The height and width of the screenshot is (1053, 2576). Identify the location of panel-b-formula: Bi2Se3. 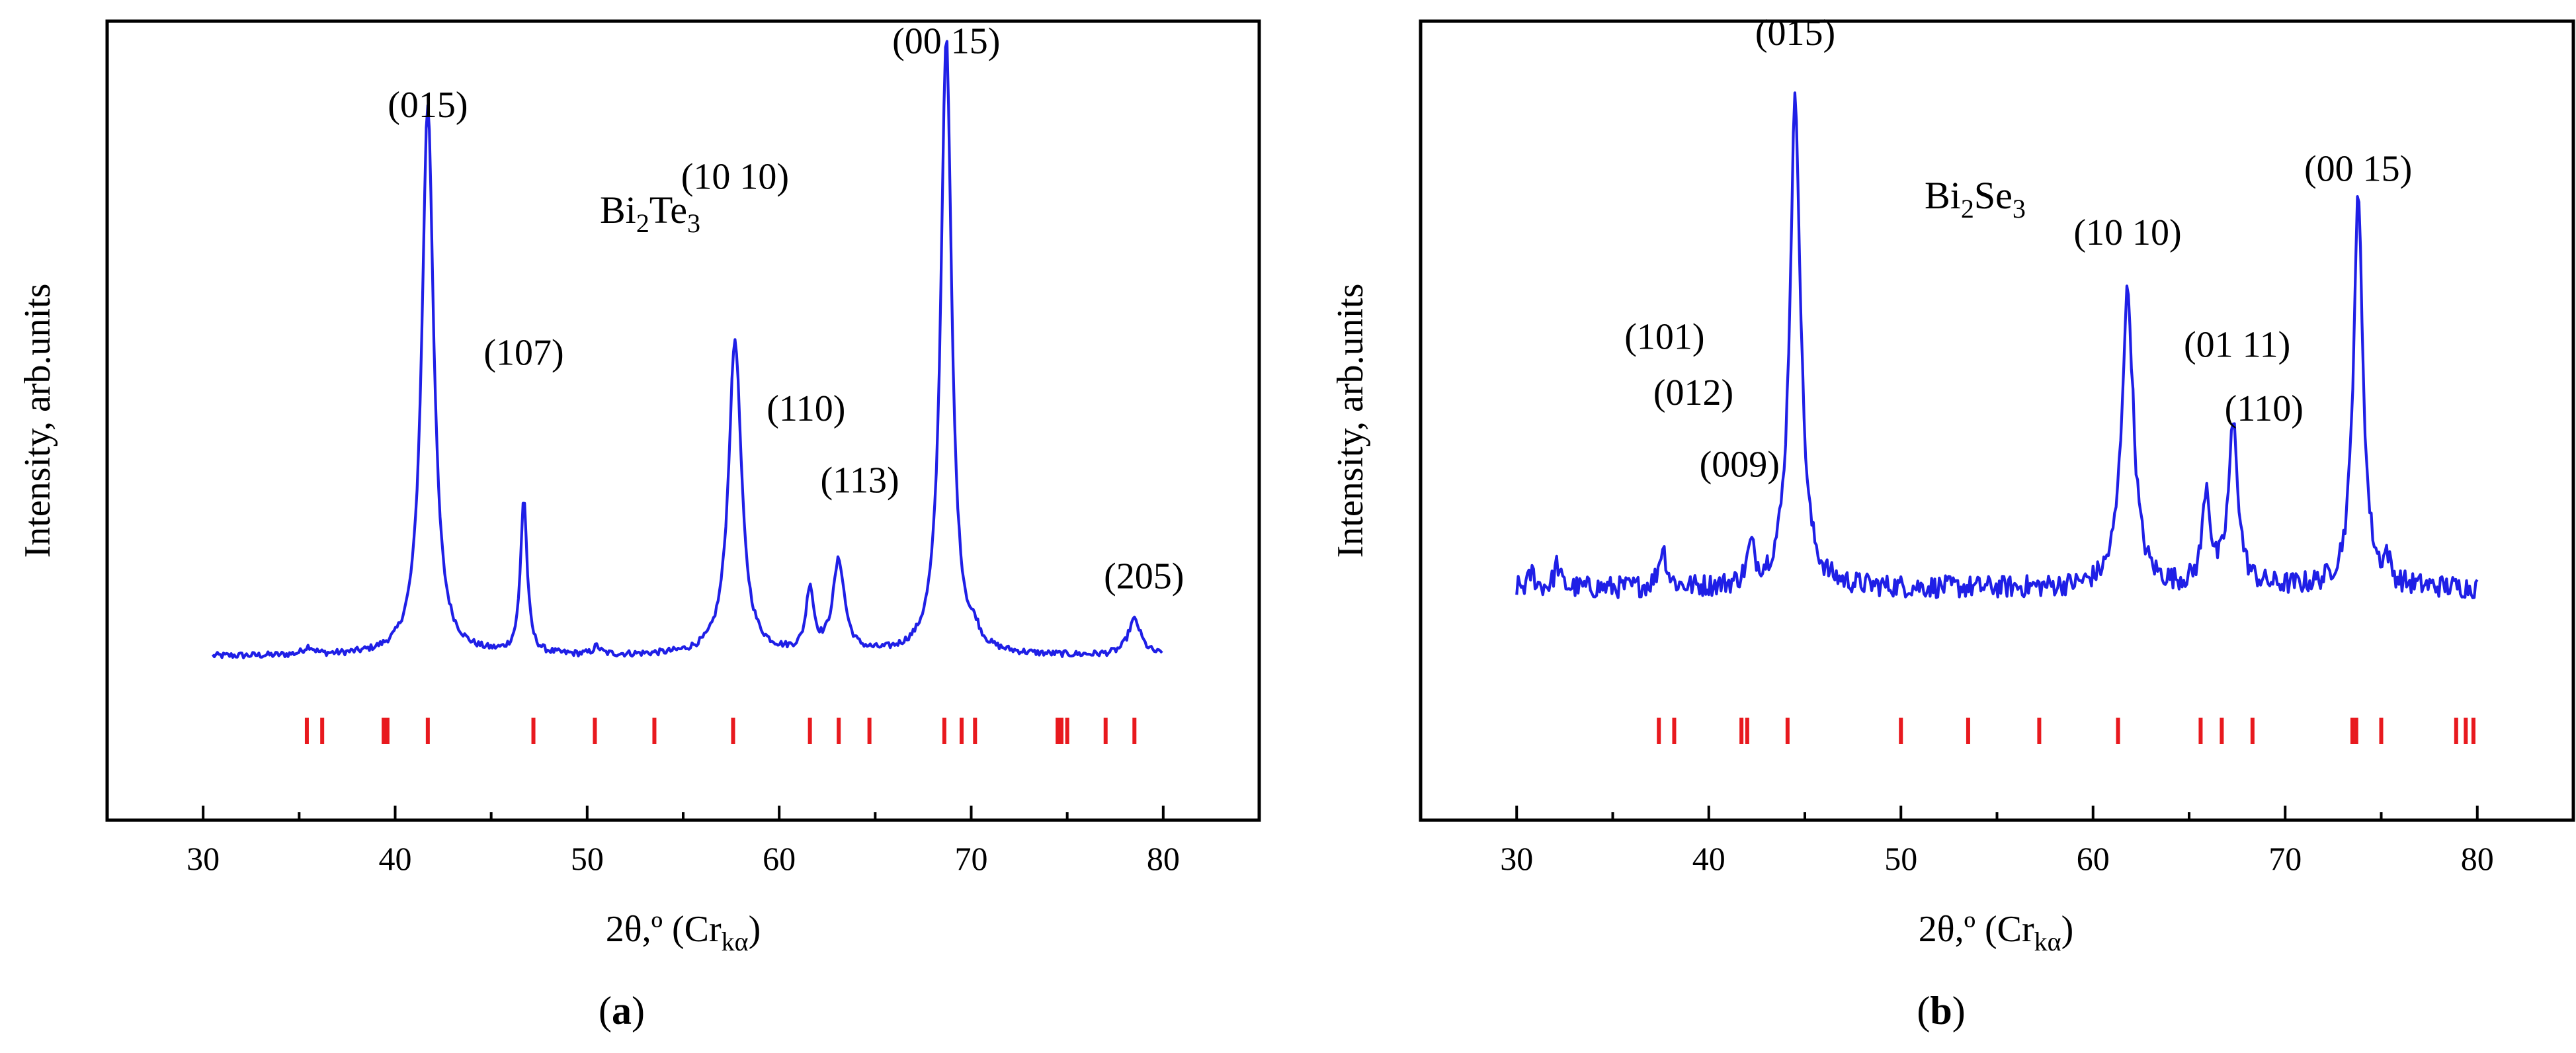
(1976, 199).